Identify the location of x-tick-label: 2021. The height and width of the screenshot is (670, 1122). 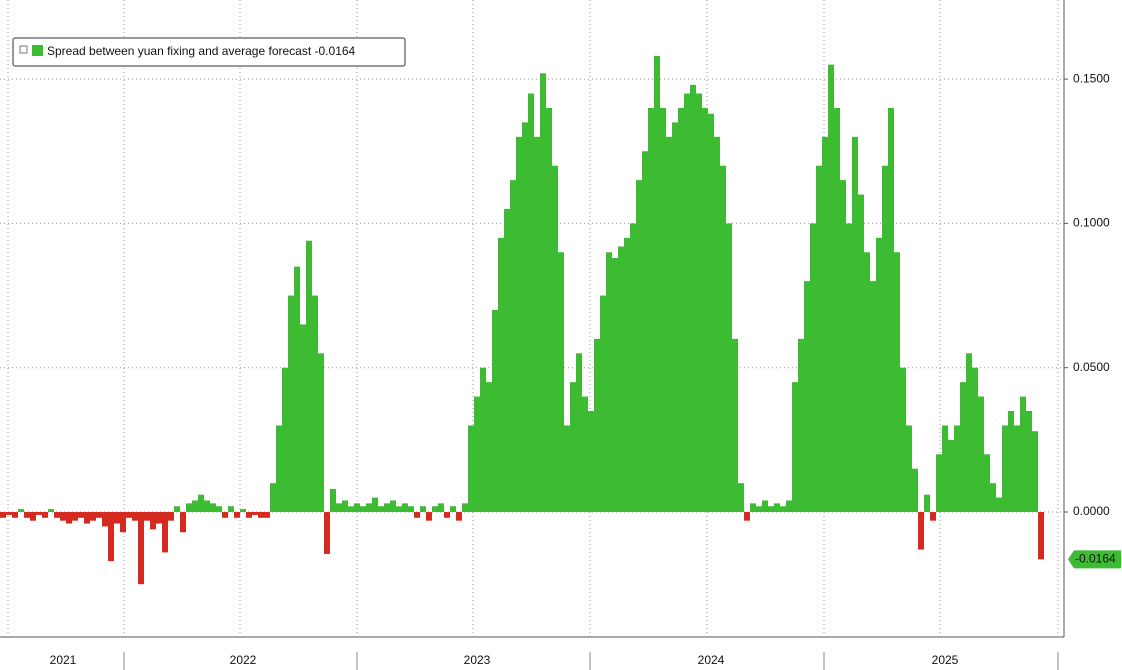
(63, 660).